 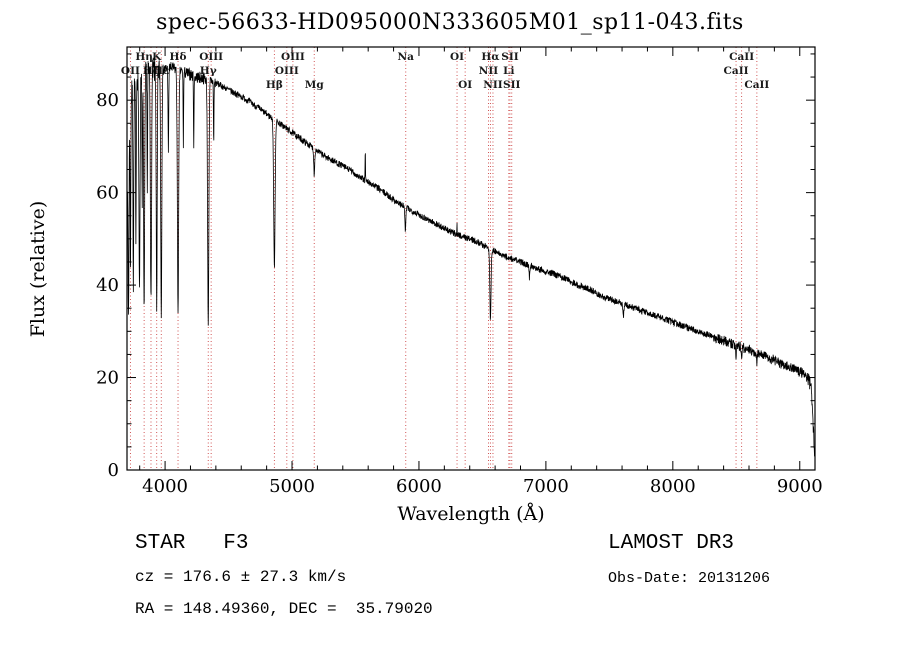 What do you see at coordinates (107, 285) in the screenshot?
I see `svg-text: 40` at bounding box center [107, 285].